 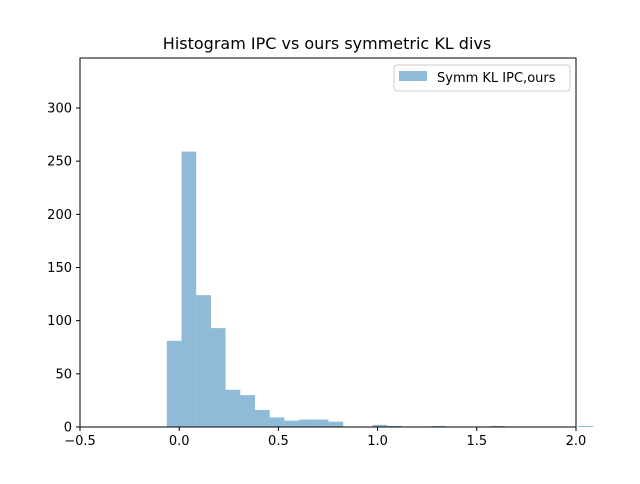 I want to click on y-tick-label: 150, so click(x=59, y=268).